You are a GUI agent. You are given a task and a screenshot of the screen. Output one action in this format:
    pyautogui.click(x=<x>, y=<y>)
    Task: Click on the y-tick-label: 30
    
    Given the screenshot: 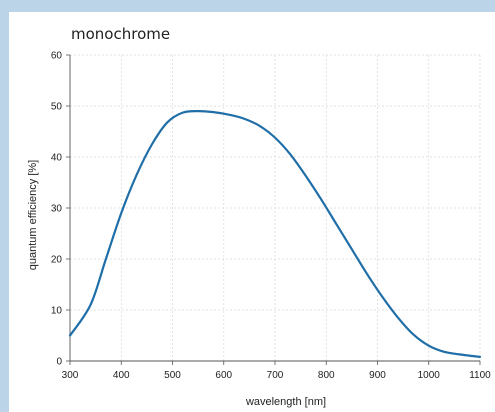 What is the action you would take?
    pyautogui.click(x=57, y=209)
    